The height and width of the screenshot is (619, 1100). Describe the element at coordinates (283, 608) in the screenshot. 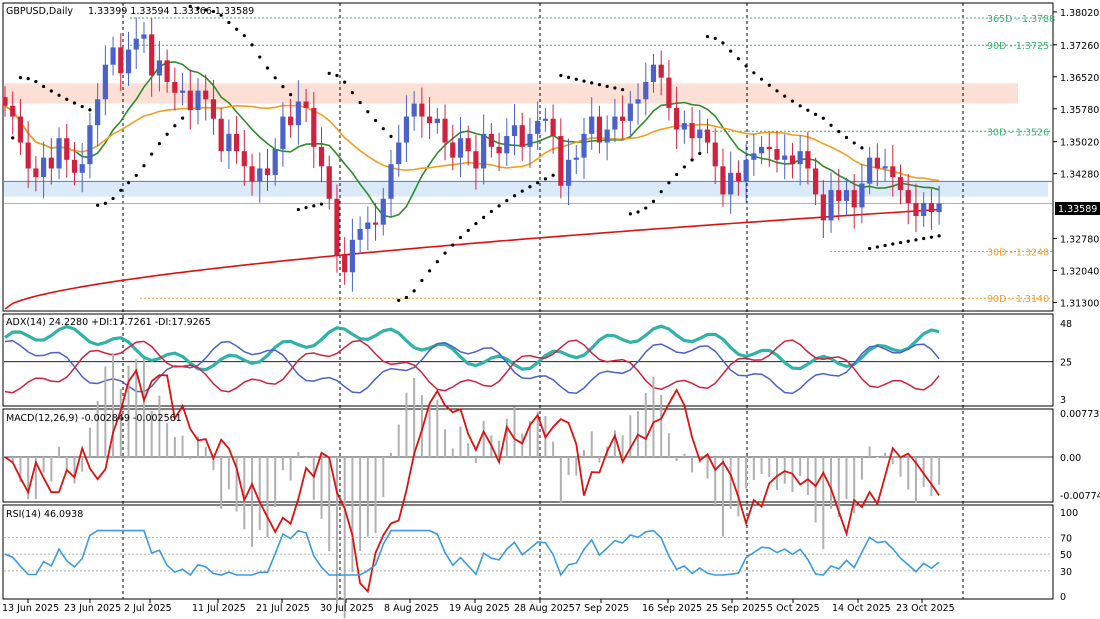

I see `x-tick-label: 21 Jul 2025` at that location.